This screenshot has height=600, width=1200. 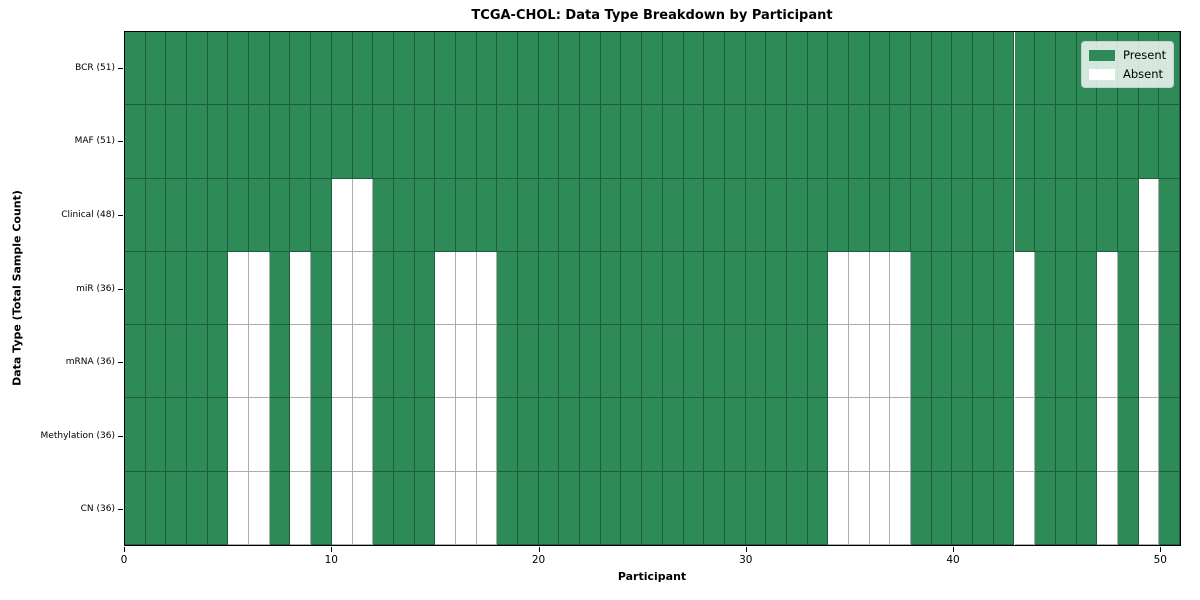 What do you see at coordinates (1045, 142) in the screenshot?
I see `cell-MAF-p44` at bounding box center [1045, 142].